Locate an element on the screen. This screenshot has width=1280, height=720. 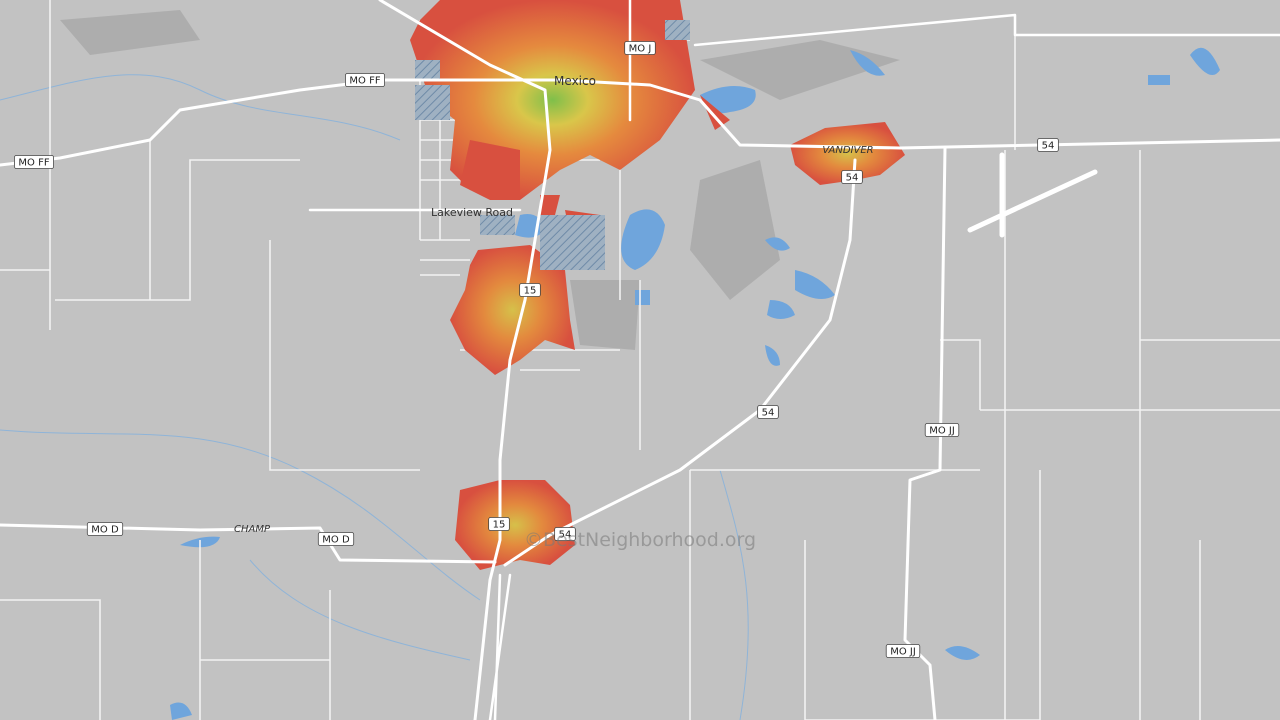
shield-label: MO J is located at coordinates (640, 49).